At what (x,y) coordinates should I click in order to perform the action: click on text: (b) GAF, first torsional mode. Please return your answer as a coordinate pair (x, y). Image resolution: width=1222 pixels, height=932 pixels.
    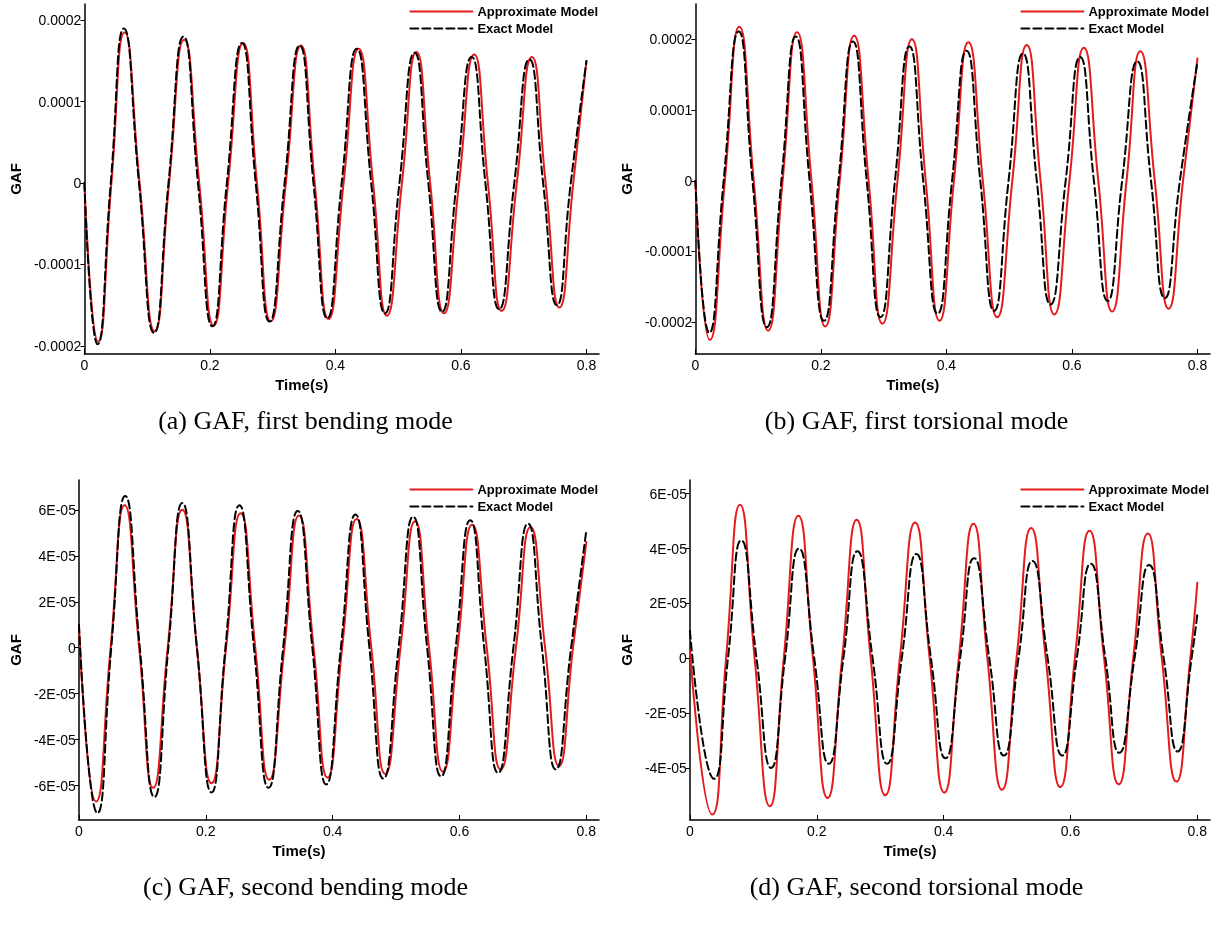
    Looking at the image, I should click on (916, 420).